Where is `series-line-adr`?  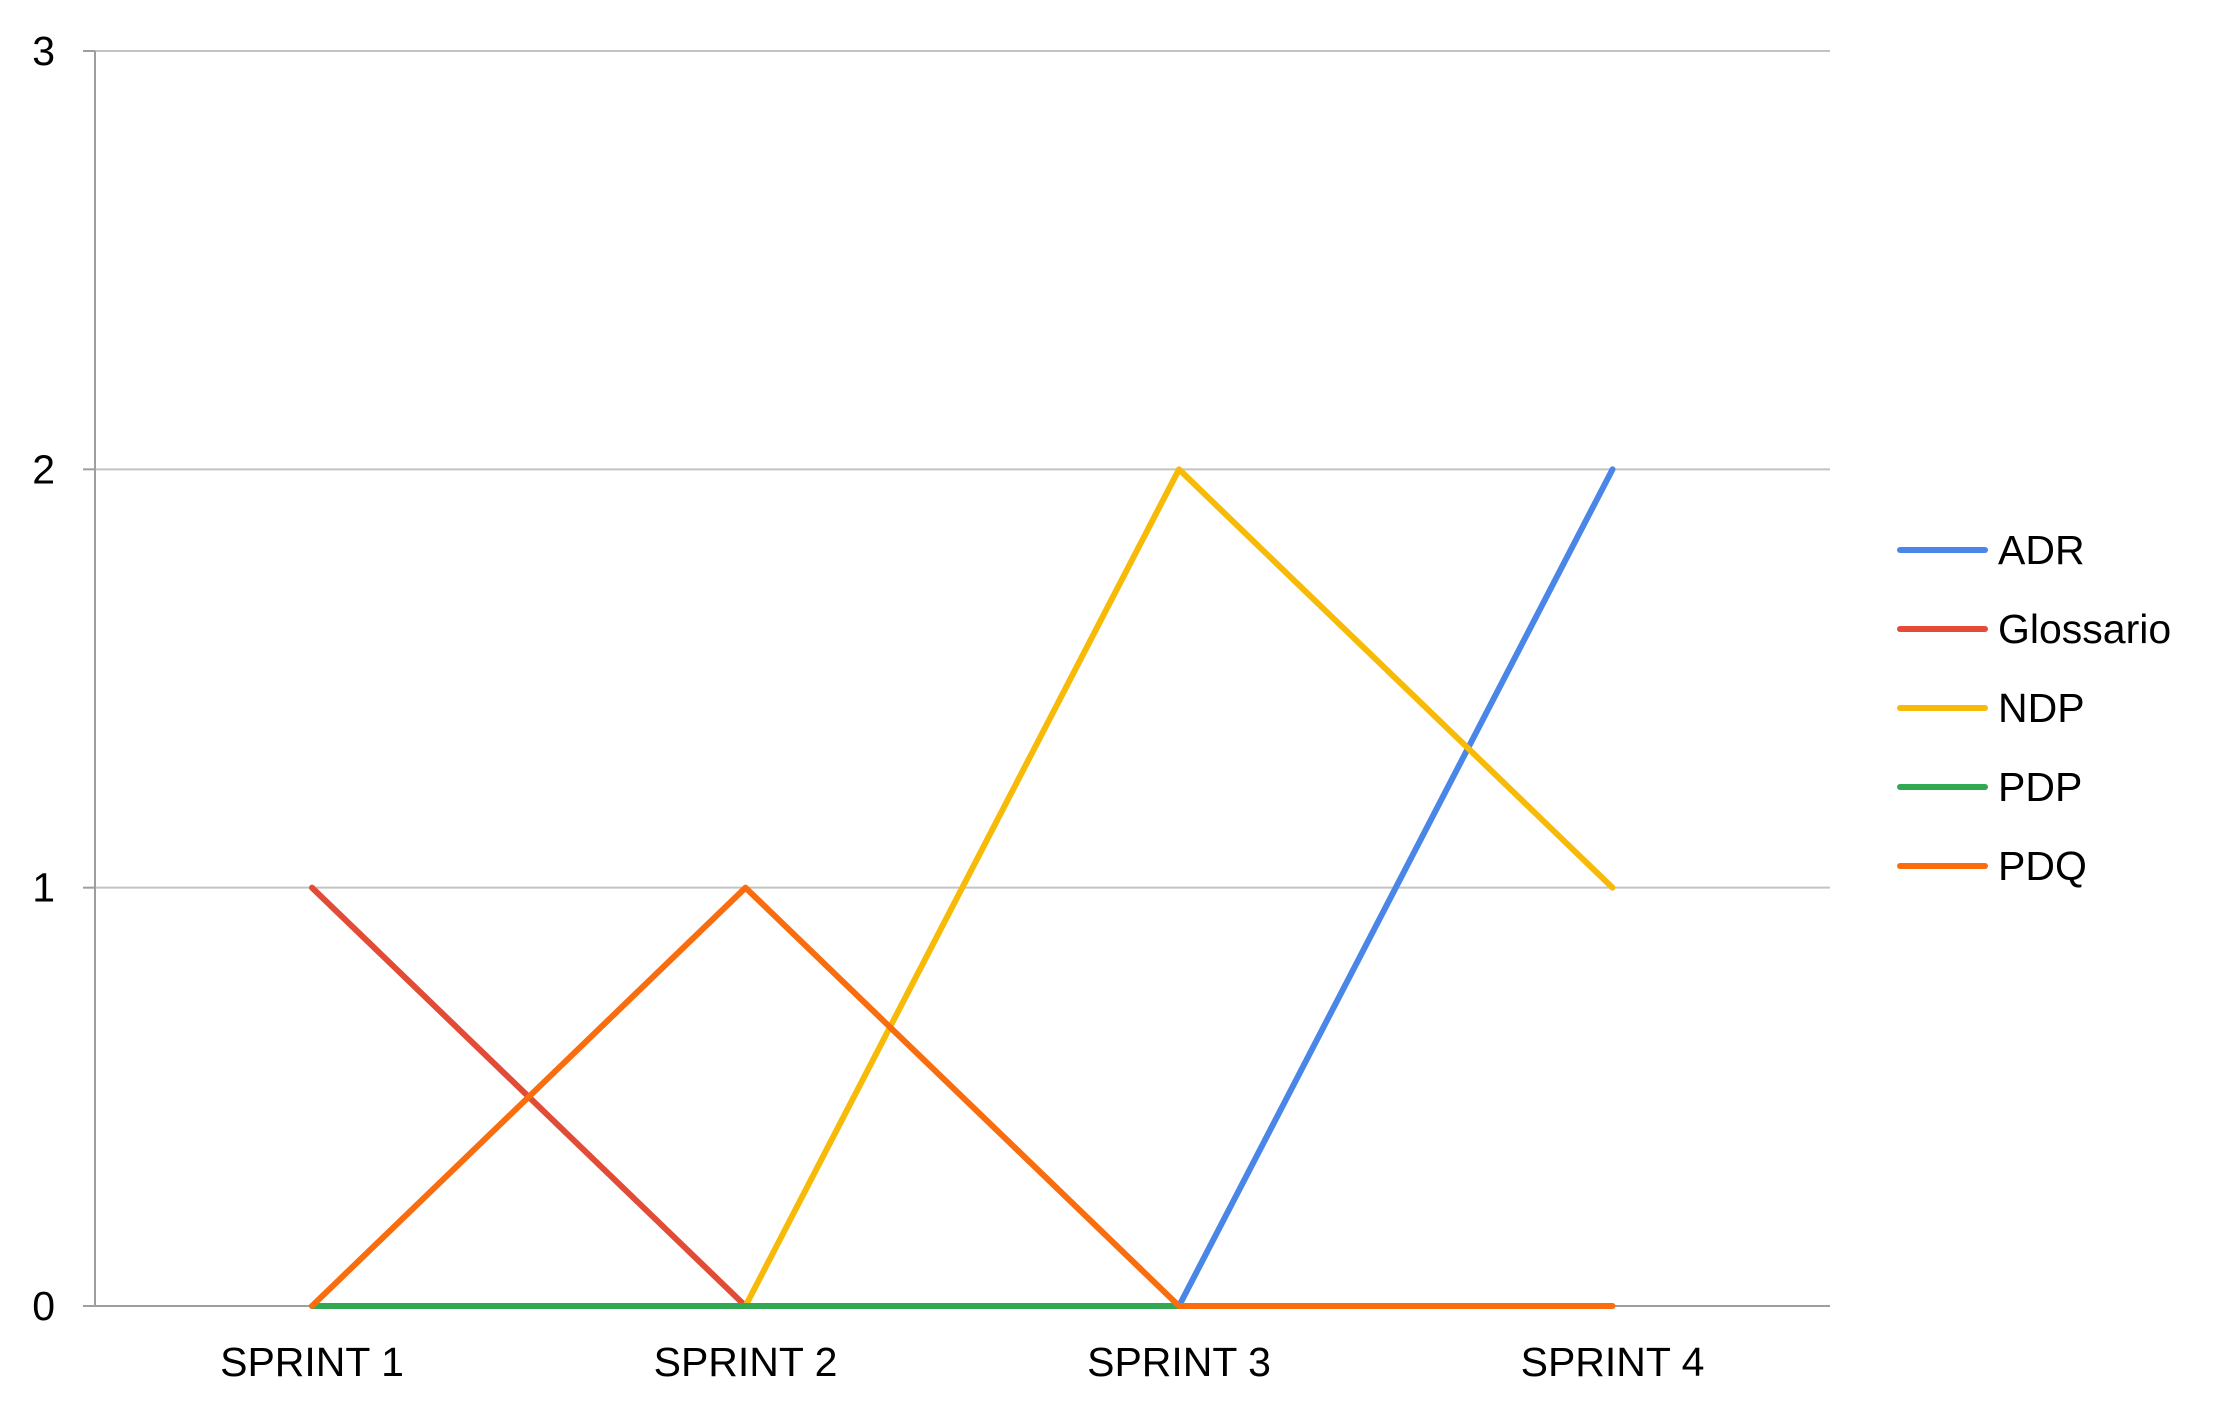
series-line-adr is located at coordinates (1396, 887).